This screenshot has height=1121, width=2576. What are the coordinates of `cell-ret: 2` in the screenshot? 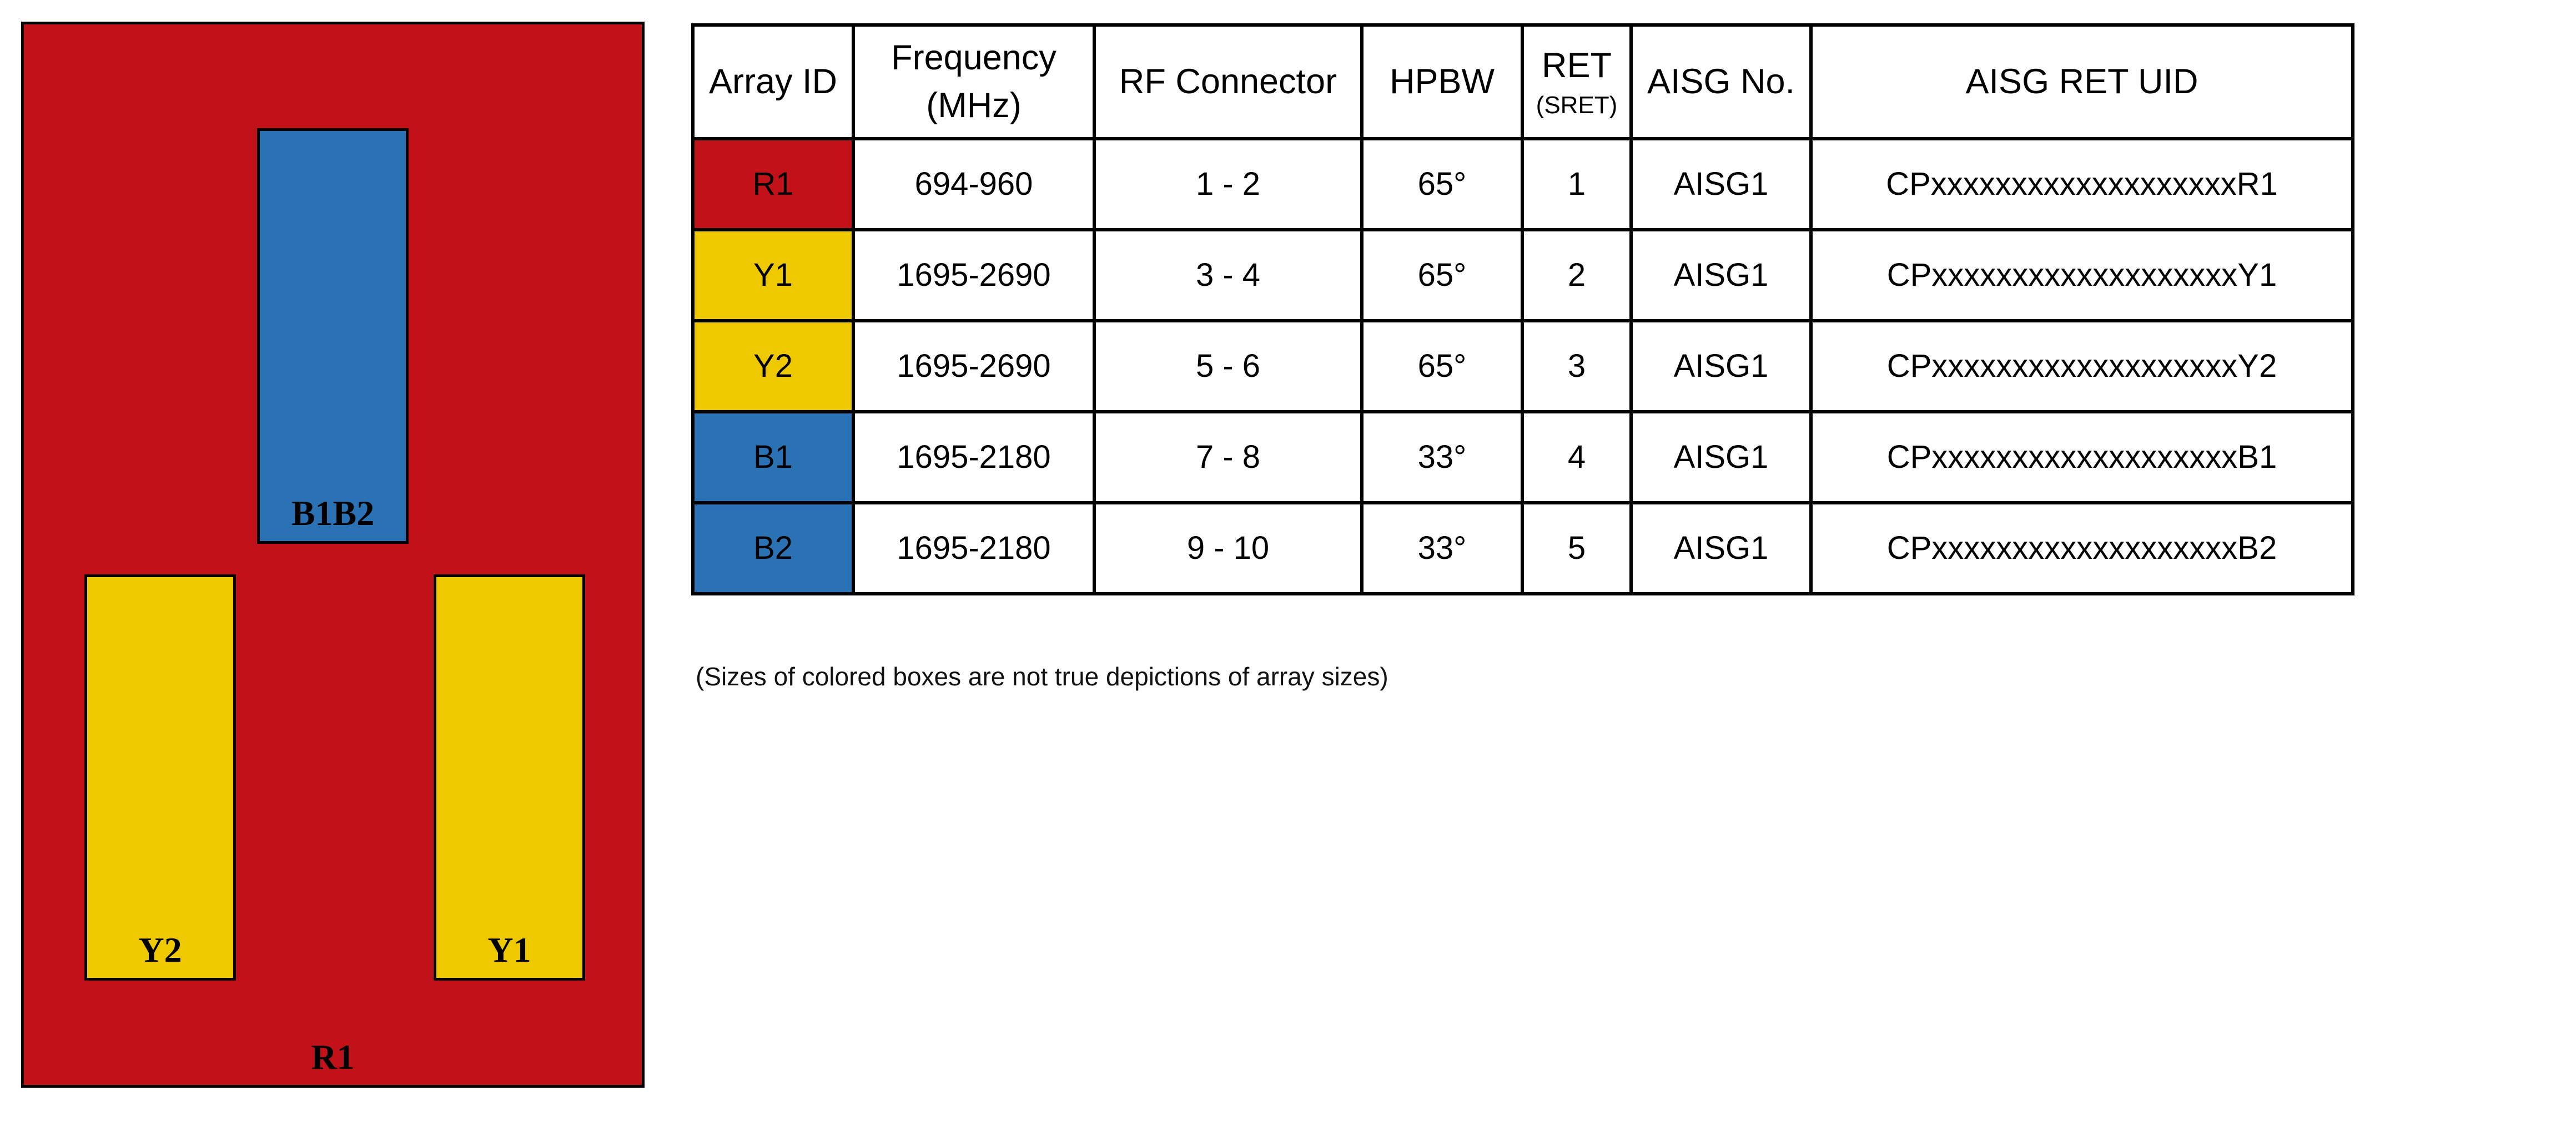 It's located at (1577, 275).